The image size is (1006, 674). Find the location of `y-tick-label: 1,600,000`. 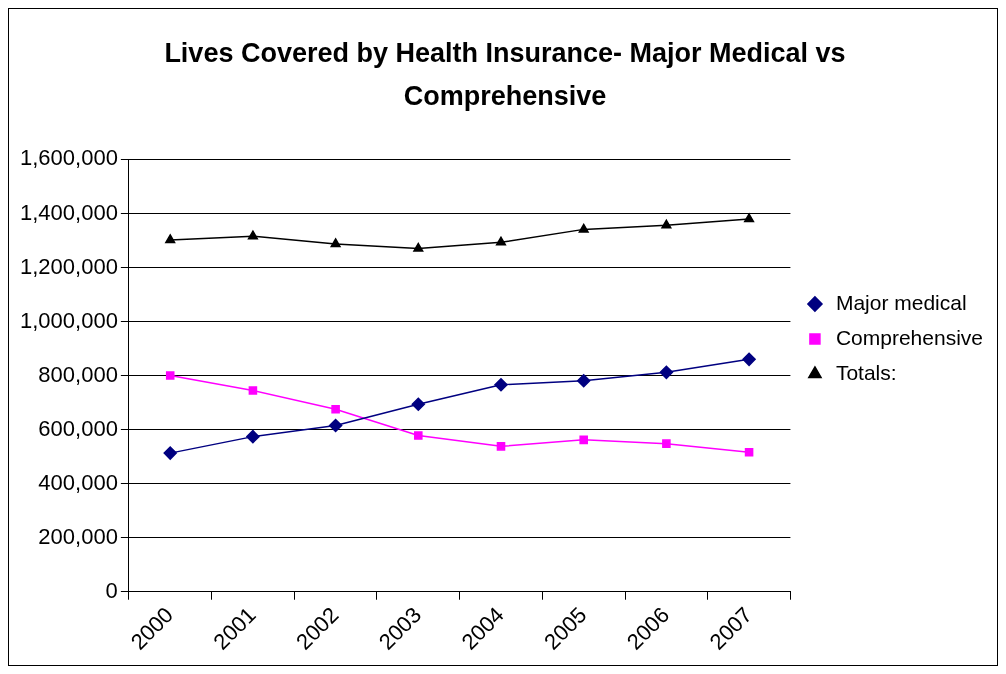

y-tick-label: 1,600,000 is located at coordinates (69, 158).